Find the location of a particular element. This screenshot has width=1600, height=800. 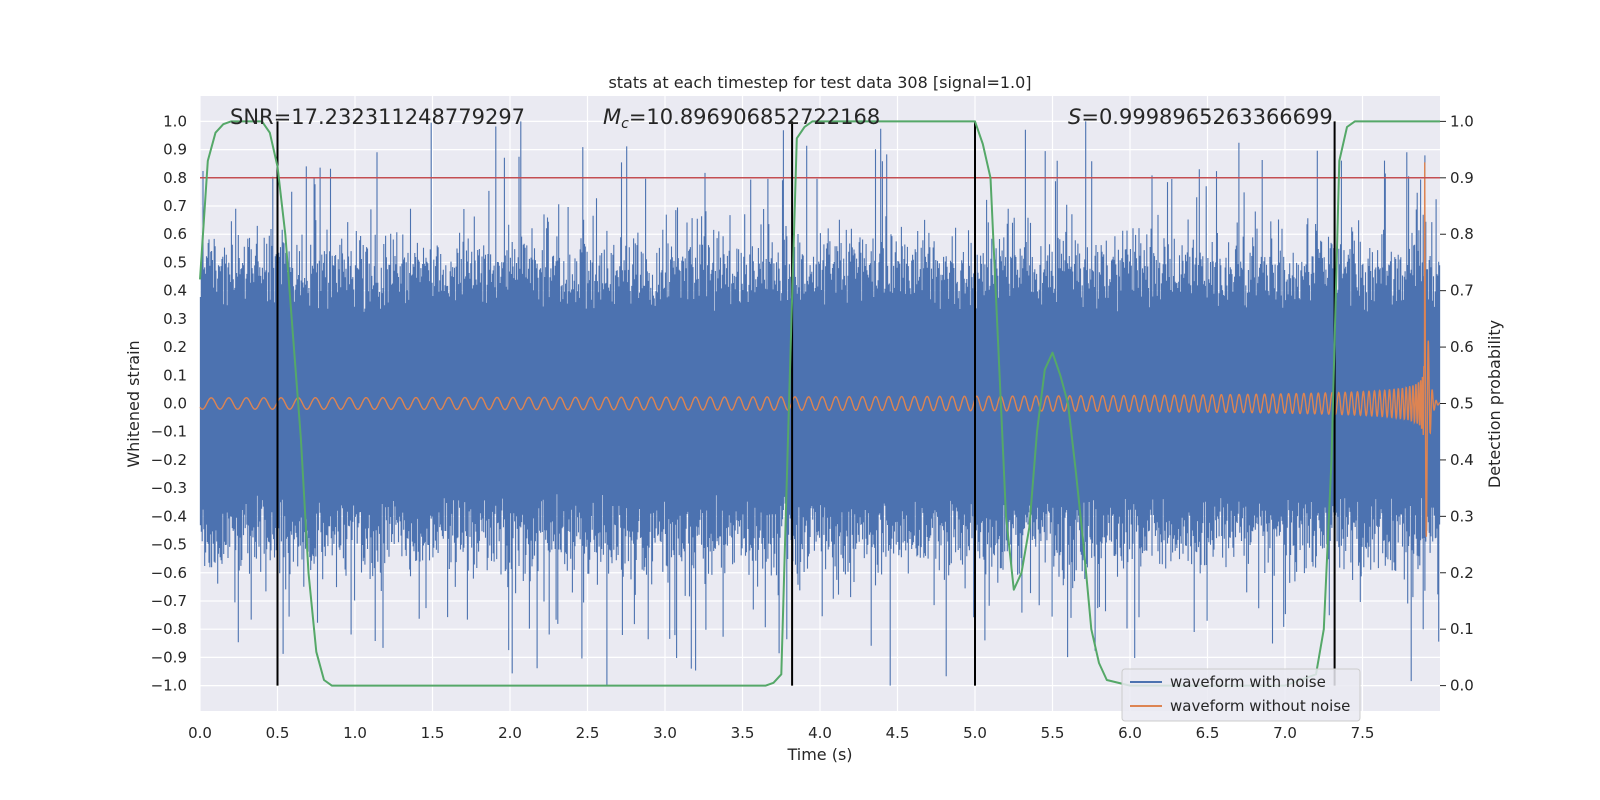

y2-tick-label: 0.4 is located at coordinates (1462, 460).